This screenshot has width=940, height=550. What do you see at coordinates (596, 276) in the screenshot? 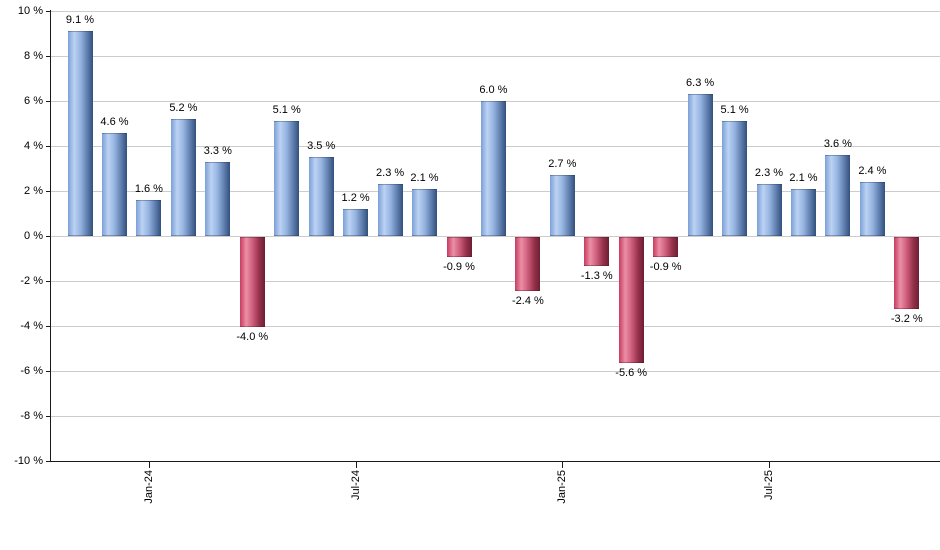
I see `bar-value-label: -1.3 %` at bounding box center [596, 276].